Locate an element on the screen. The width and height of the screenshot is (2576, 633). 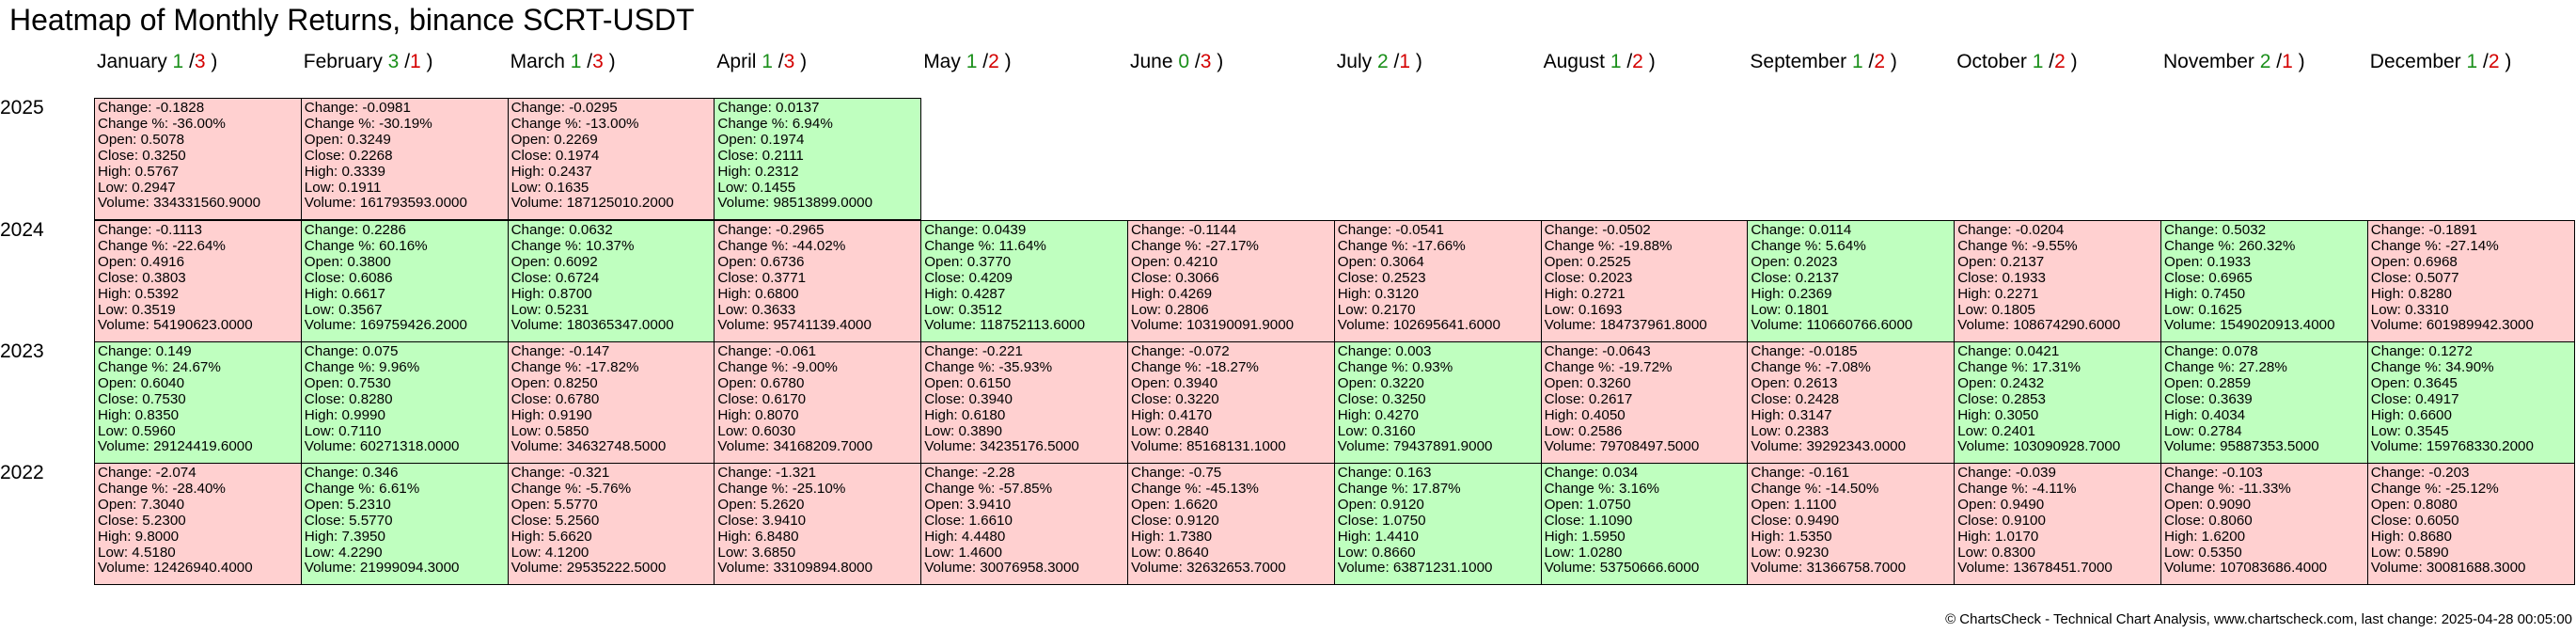
cell-volume: Volume: 95887353.5000 is located at coordinates (2242, 446).